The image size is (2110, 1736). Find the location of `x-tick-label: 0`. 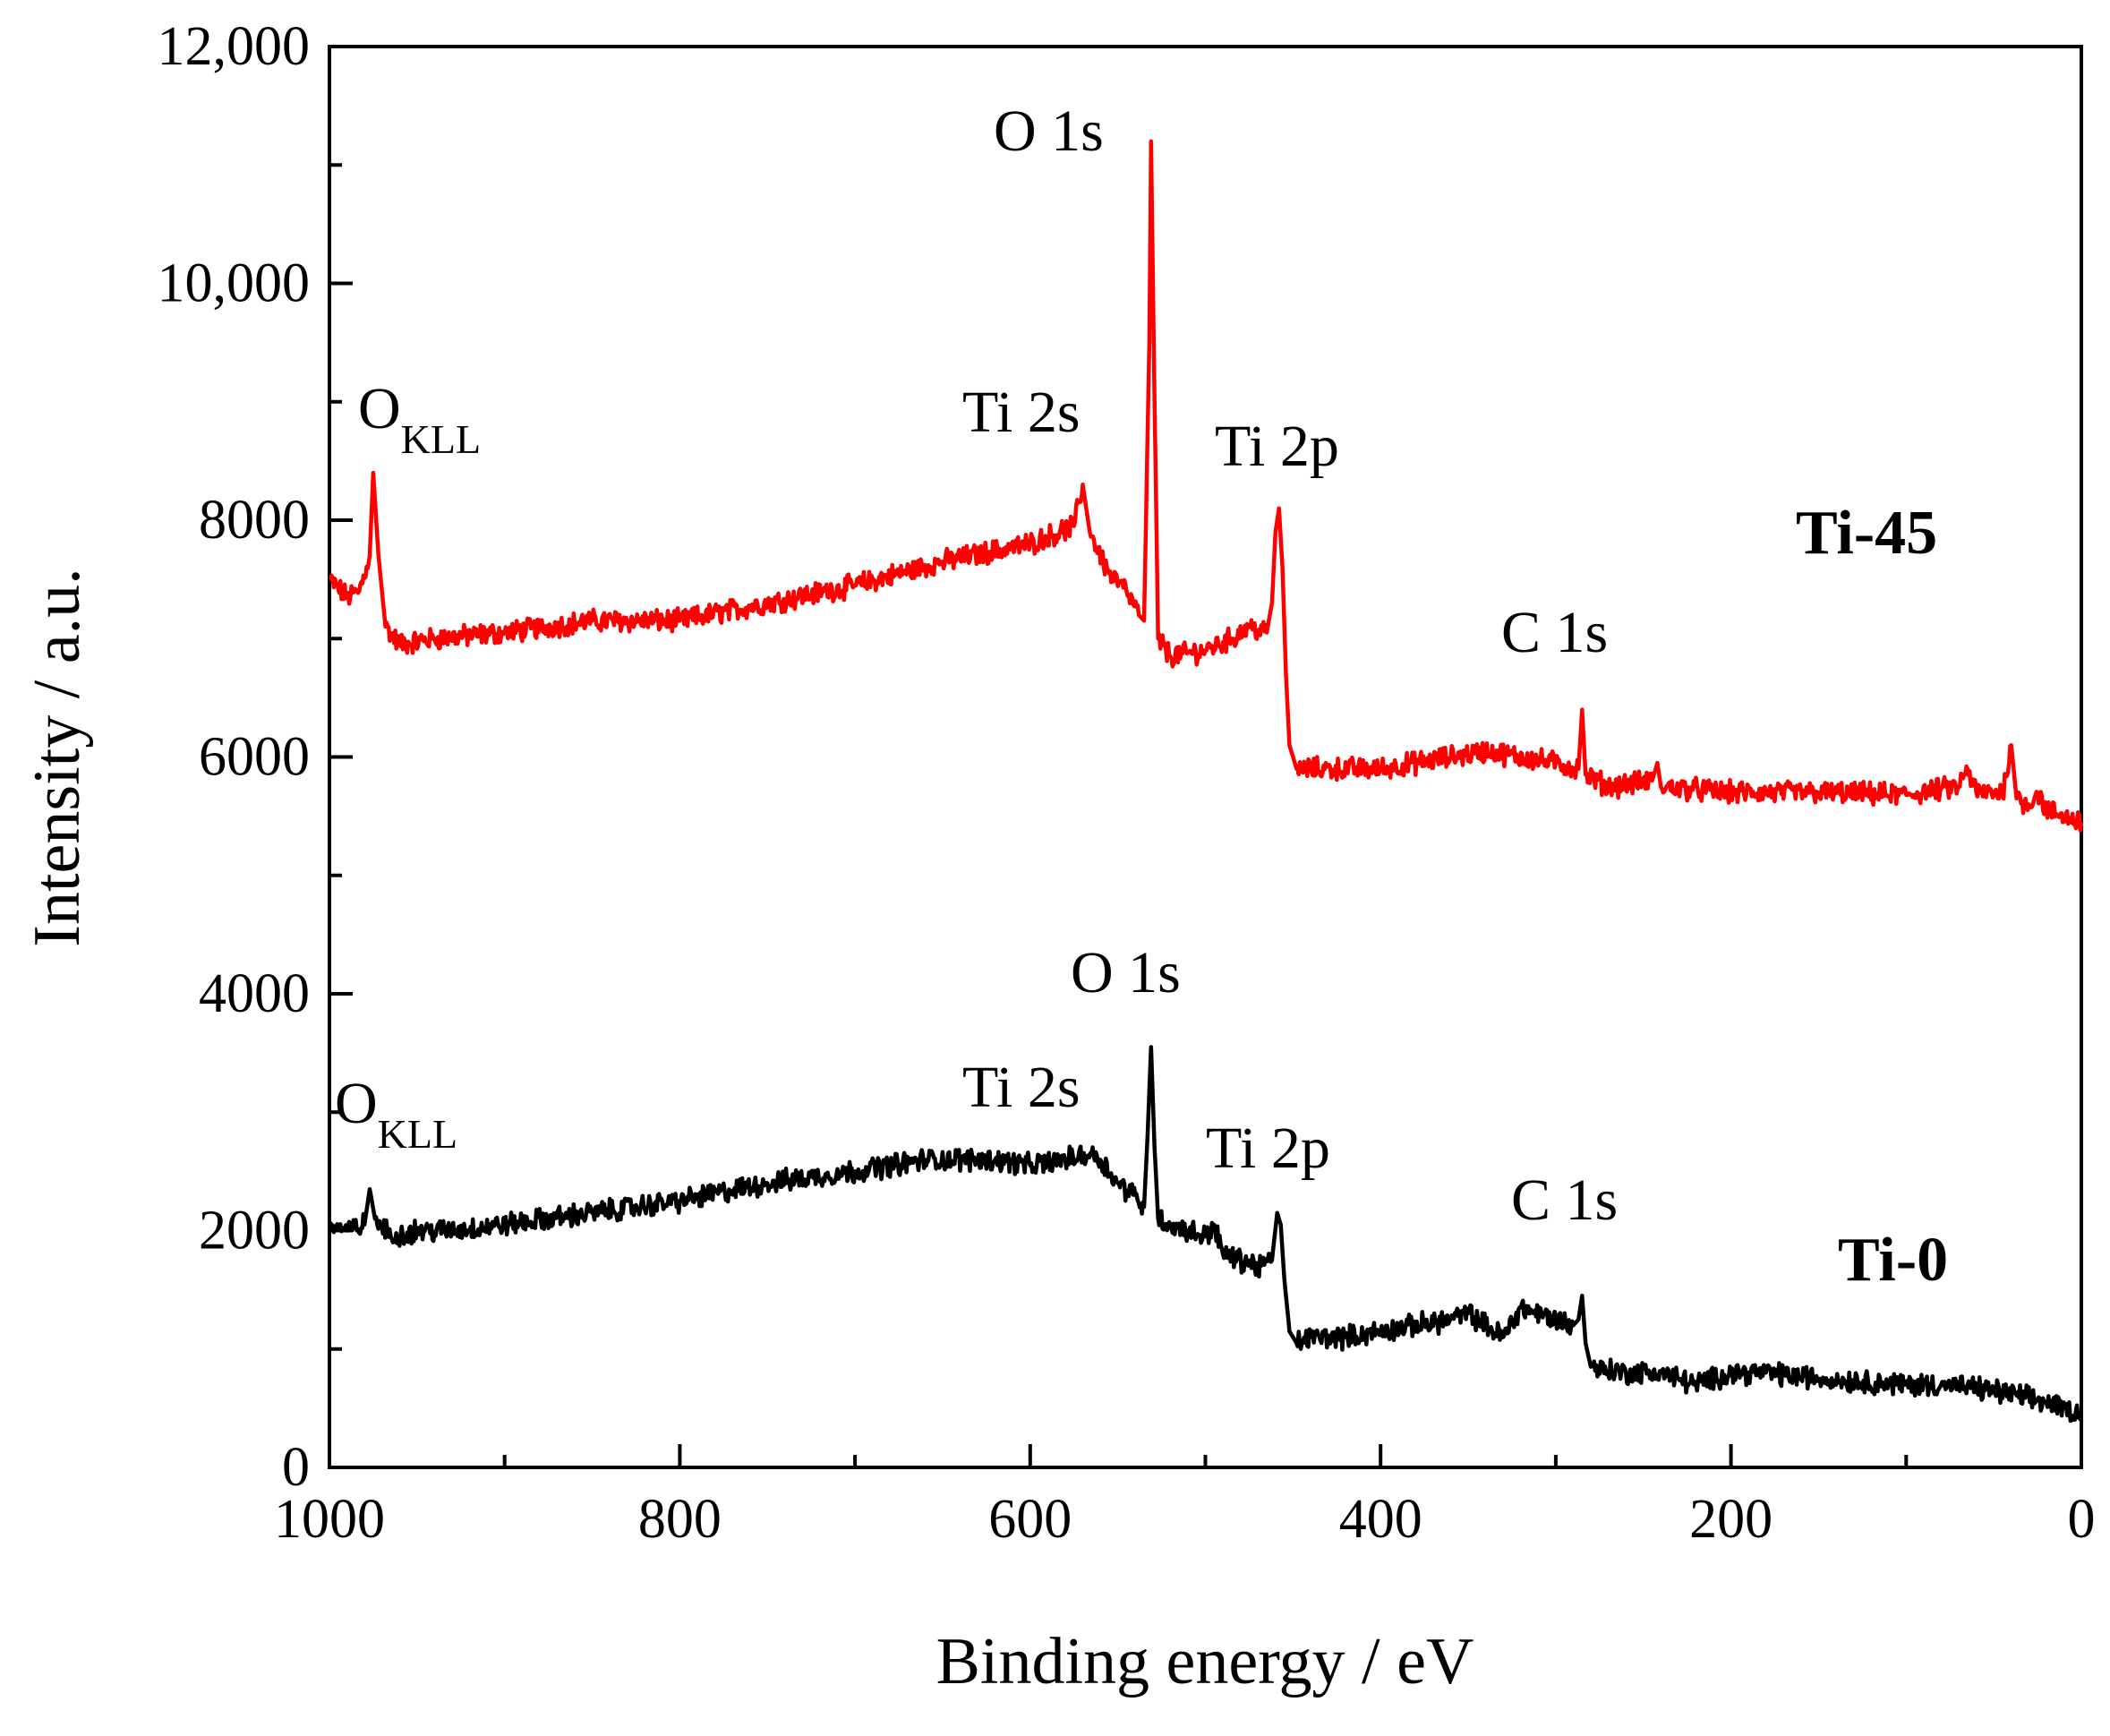

x-tick-label: 0 is located at coordinates (2082, 1519).